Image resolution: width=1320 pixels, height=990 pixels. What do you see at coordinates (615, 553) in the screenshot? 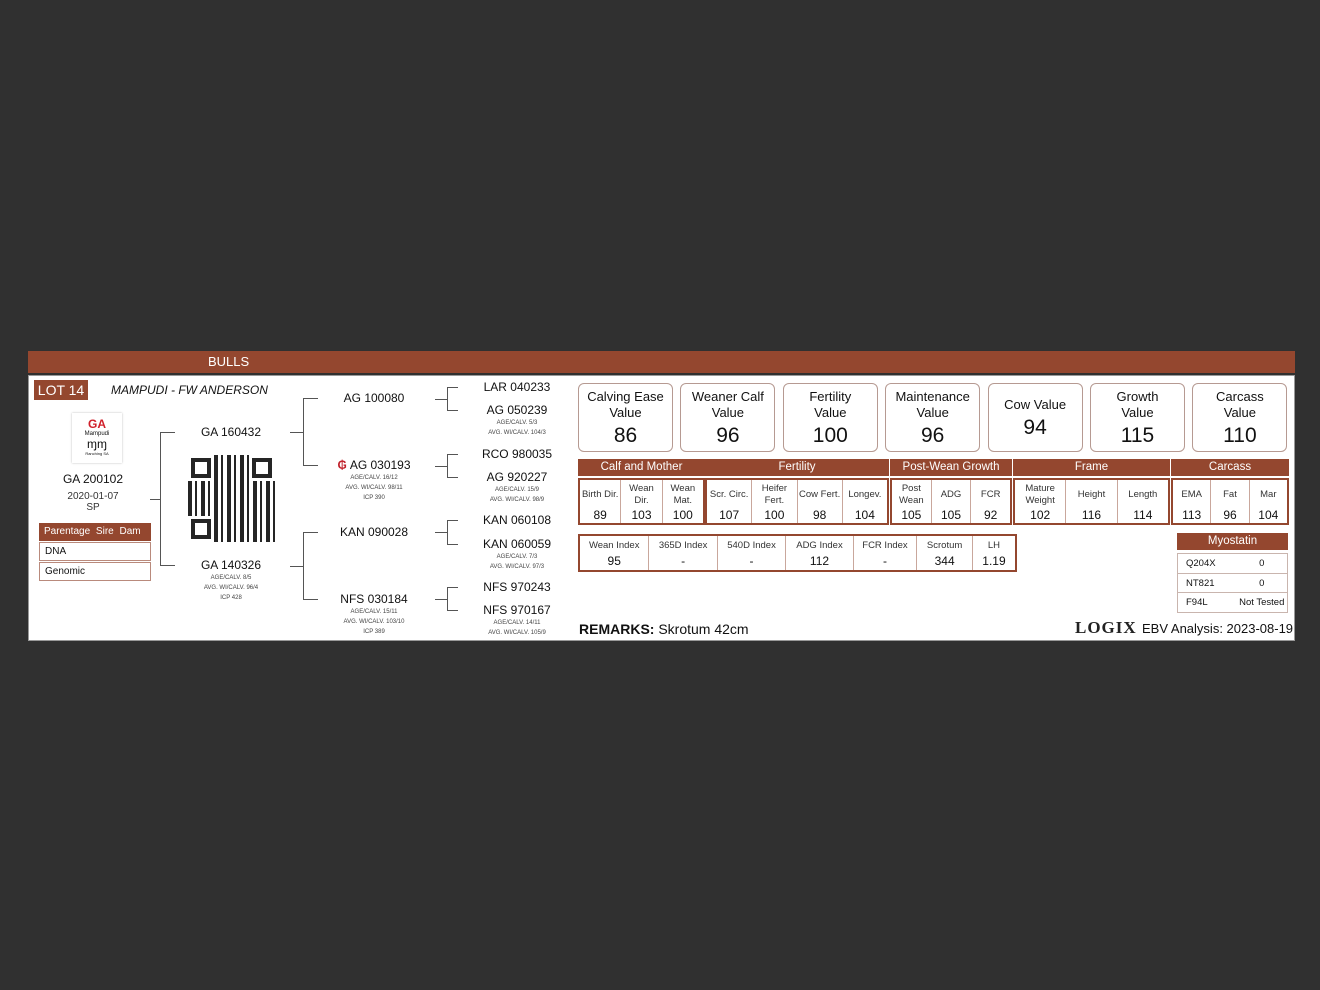
I see `index-cell: Wean Index 95` at bounding box center [615, 553].